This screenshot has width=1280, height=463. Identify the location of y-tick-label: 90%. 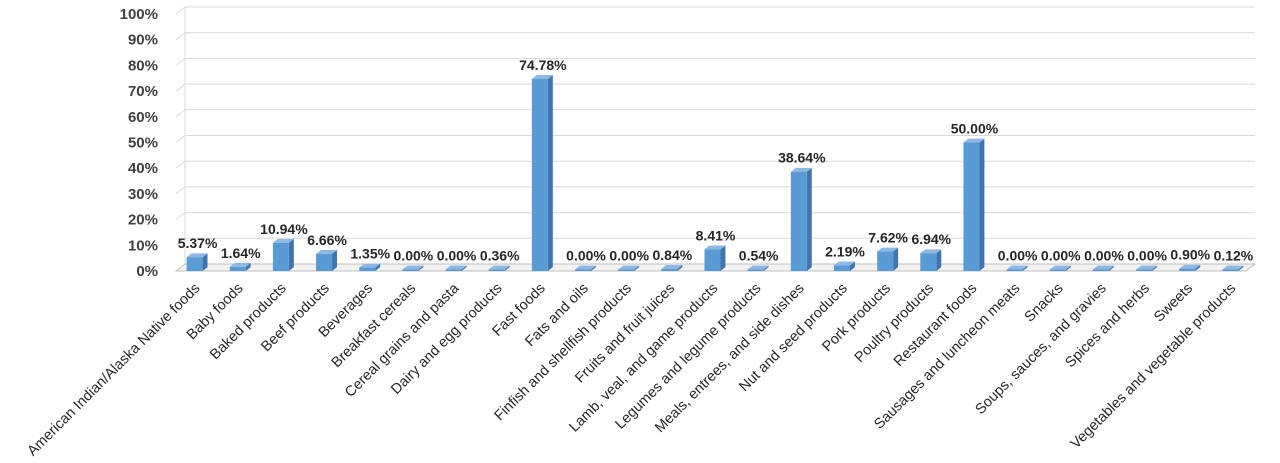
(143, 40).